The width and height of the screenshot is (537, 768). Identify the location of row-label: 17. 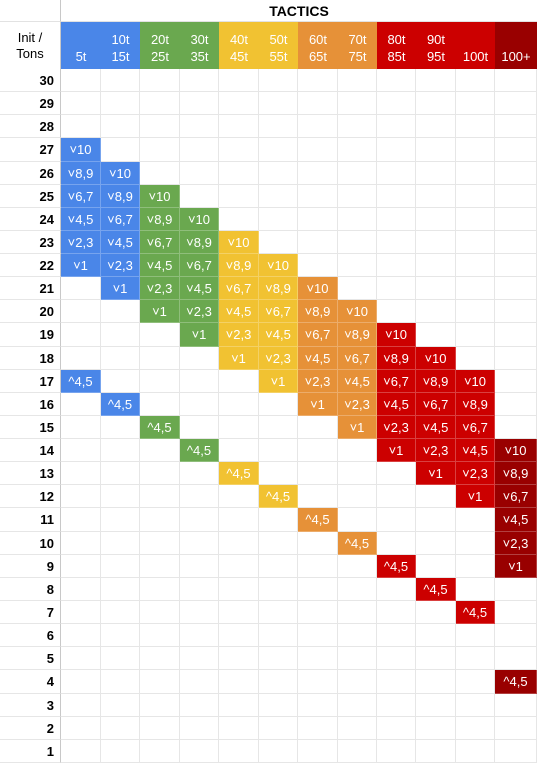
(30, 381).